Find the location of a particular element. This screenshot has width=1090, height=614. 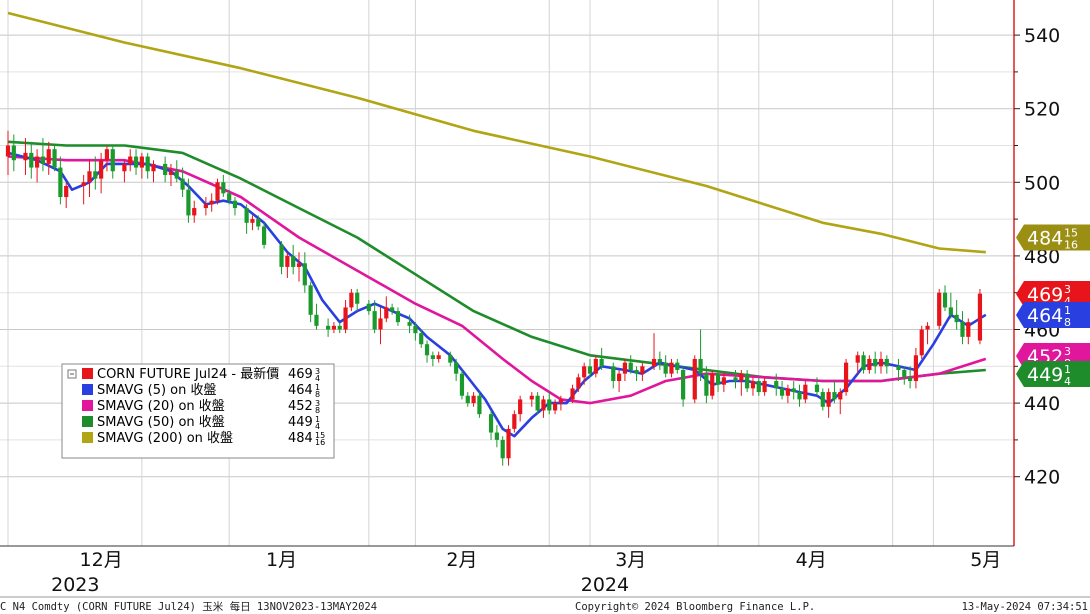

legend-value: 469 is located at coordinates (300, 374).